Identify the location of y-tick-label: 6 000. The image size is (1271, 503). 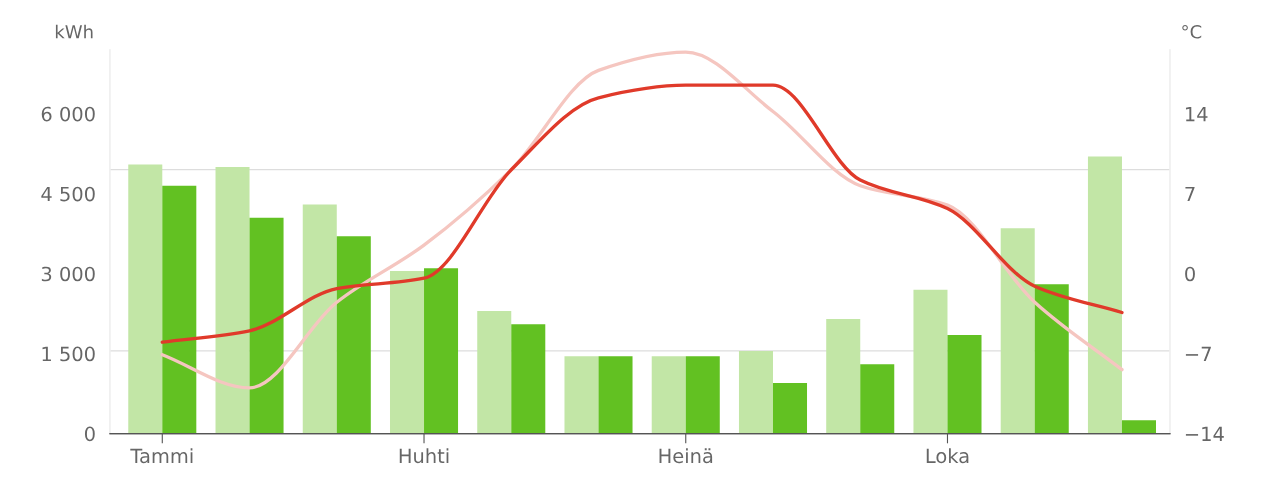
(68, 114).